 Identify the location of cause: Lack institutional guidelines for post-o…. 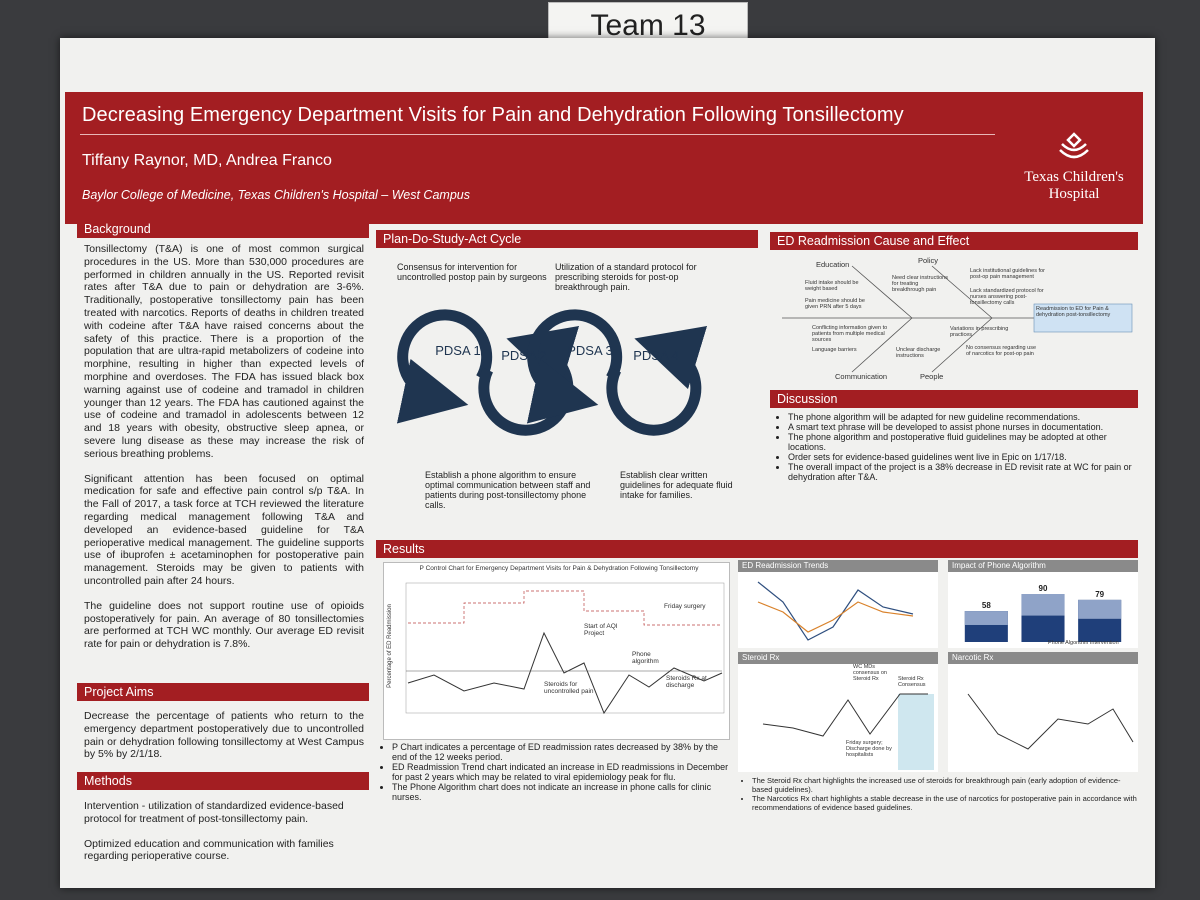
(1007, 274).